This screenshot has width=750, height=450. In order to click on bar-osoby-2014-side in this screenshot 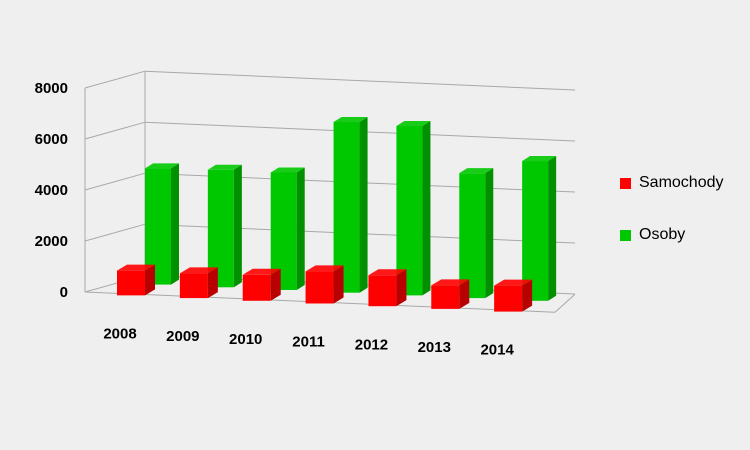, I will do `click(552, 228)`.